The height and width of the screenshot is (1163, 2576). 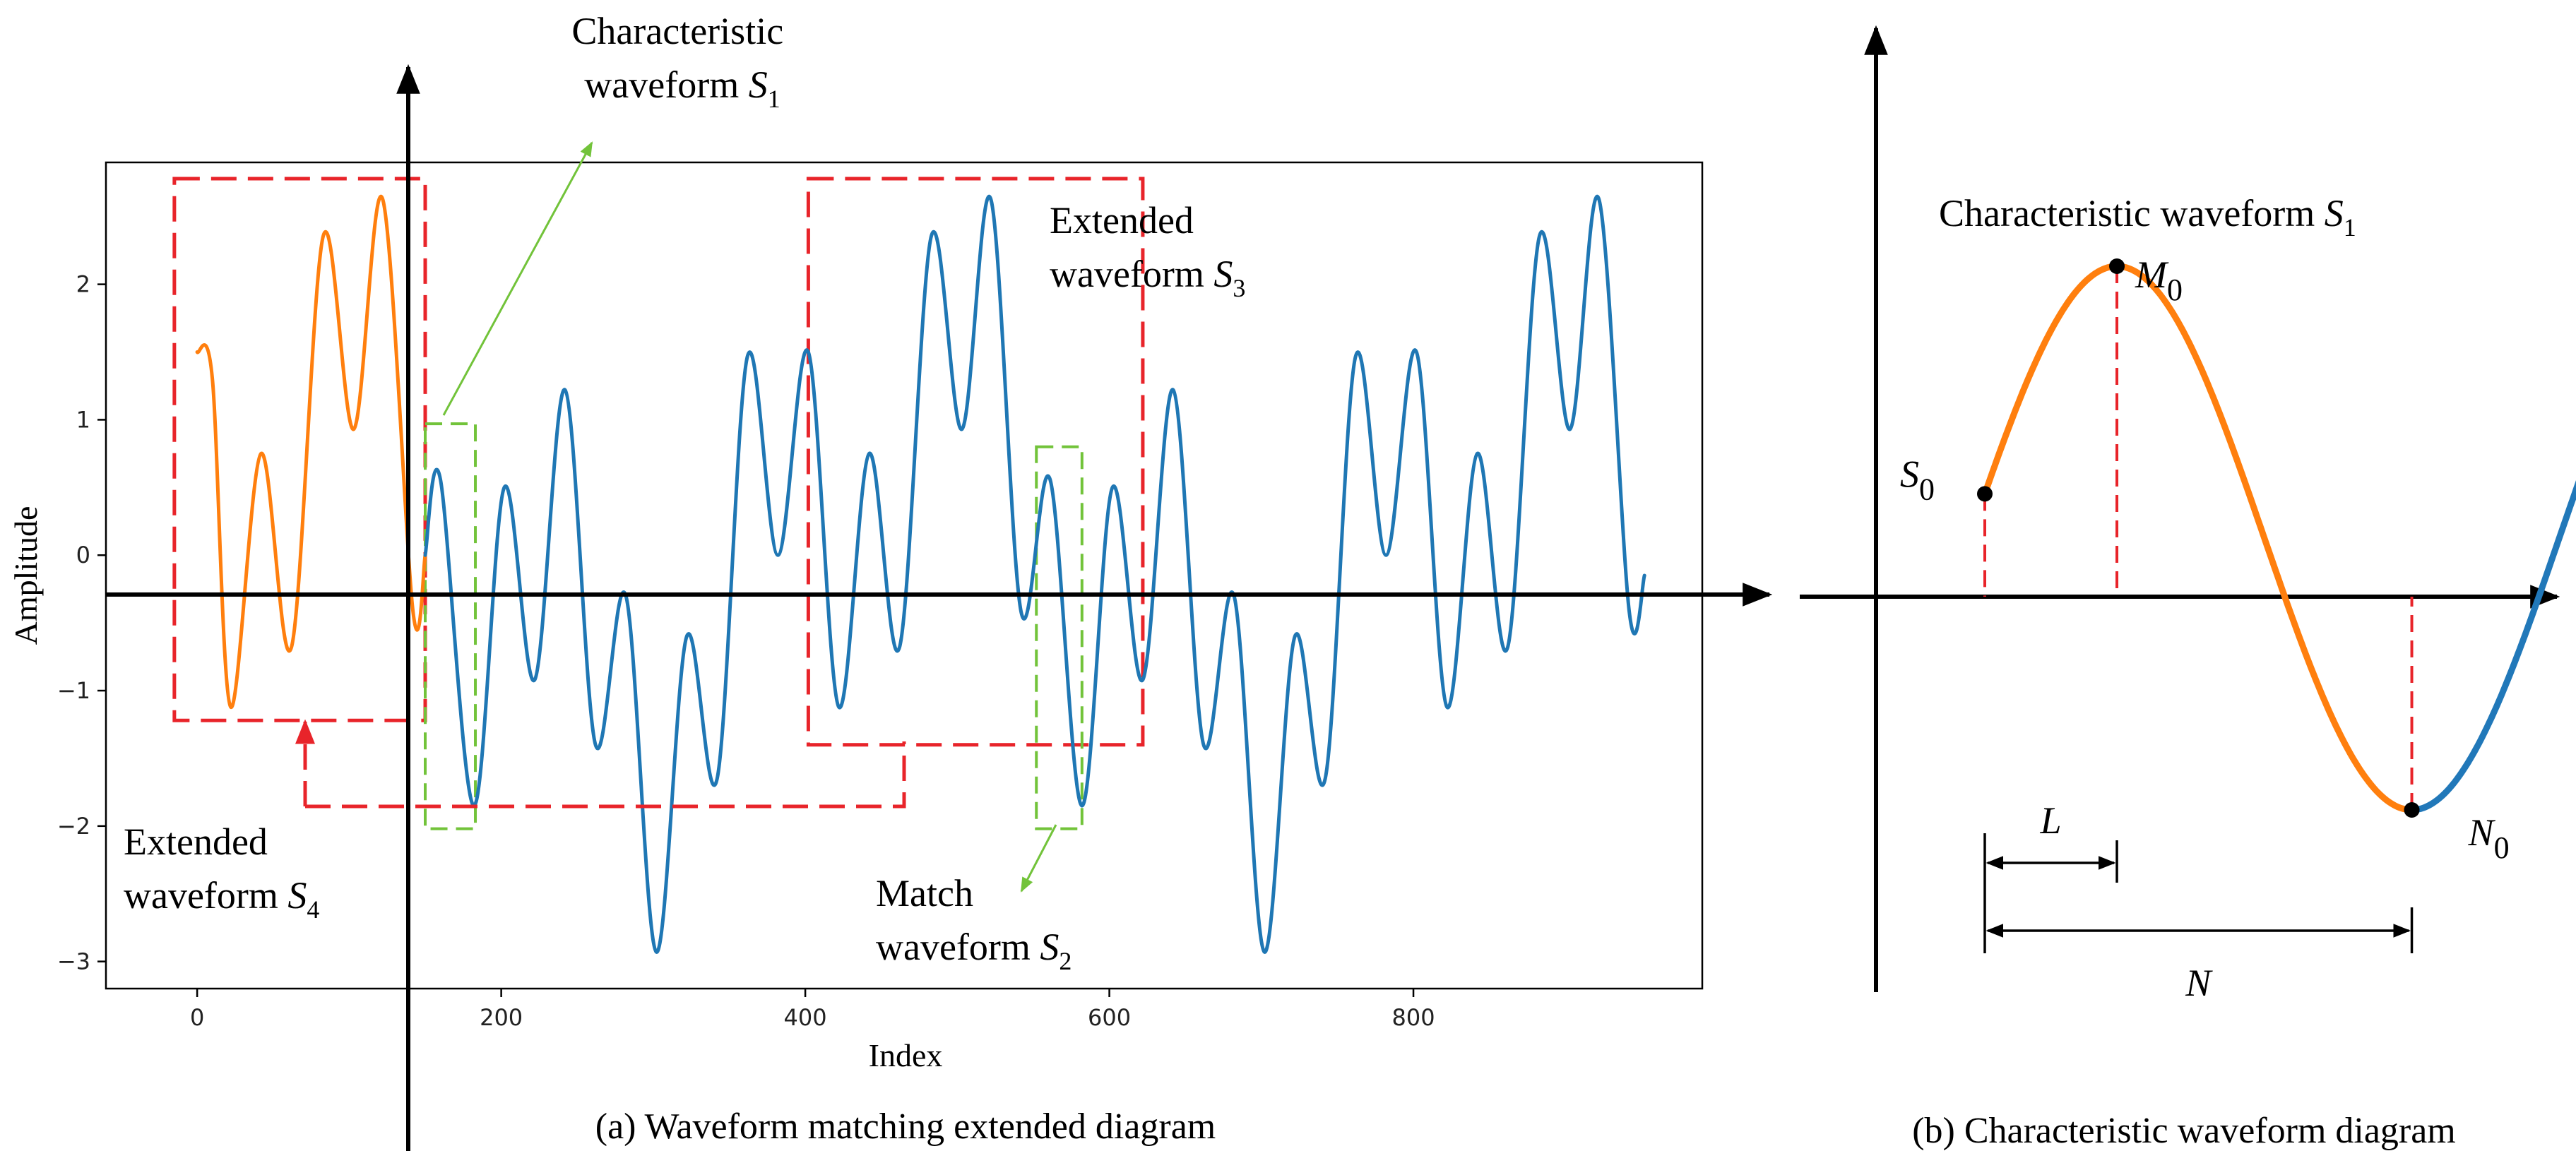 I want to click on extended-s4-line1: Extended, so click(x=196, y=842).